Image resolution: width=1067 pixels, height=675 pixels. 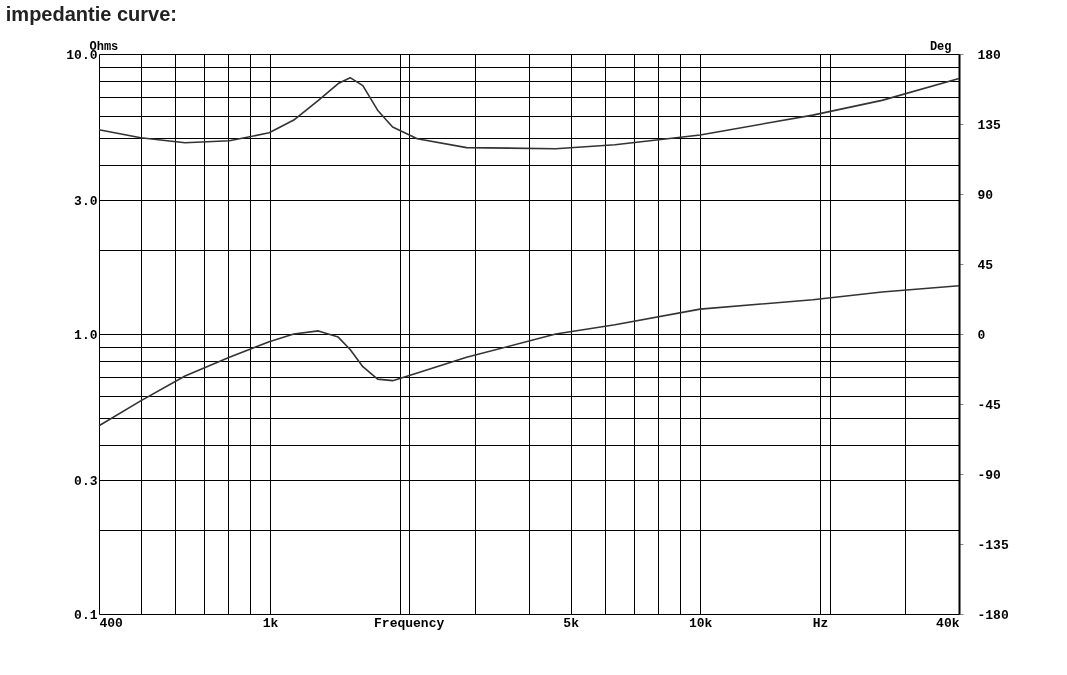 I want to click on x-tick-label: 400, so click(x=111, y=623).